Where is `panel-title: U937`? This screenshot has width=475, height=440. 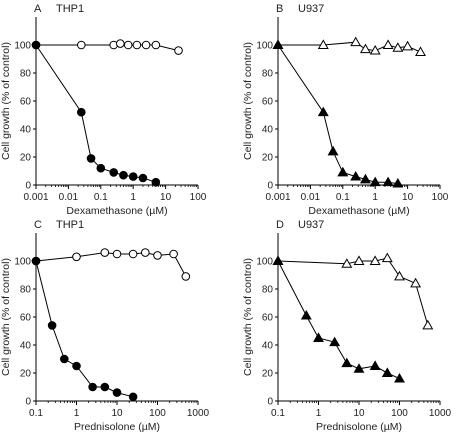 panel-title: U937 is located at coordinates (311, 225).